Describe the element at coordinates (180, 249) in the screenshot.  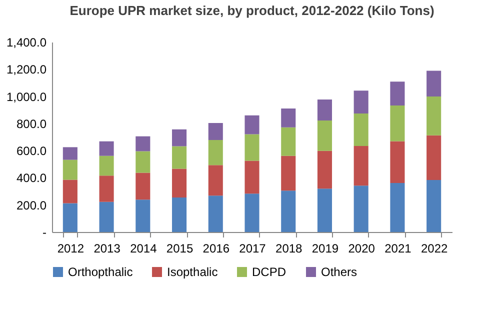
I see `x-tick-label: 2015` at that location.